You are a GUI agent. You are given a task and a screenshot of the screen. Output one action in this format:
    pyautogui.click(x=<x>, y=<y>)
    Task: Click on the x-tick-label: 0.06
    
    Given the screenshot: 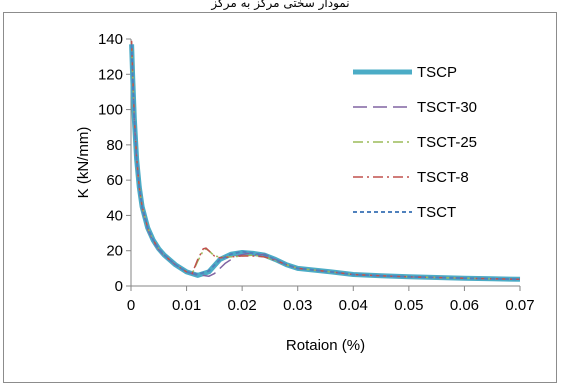 What is the action you would take?
    pyautogui.click(x=464, y=305)
    